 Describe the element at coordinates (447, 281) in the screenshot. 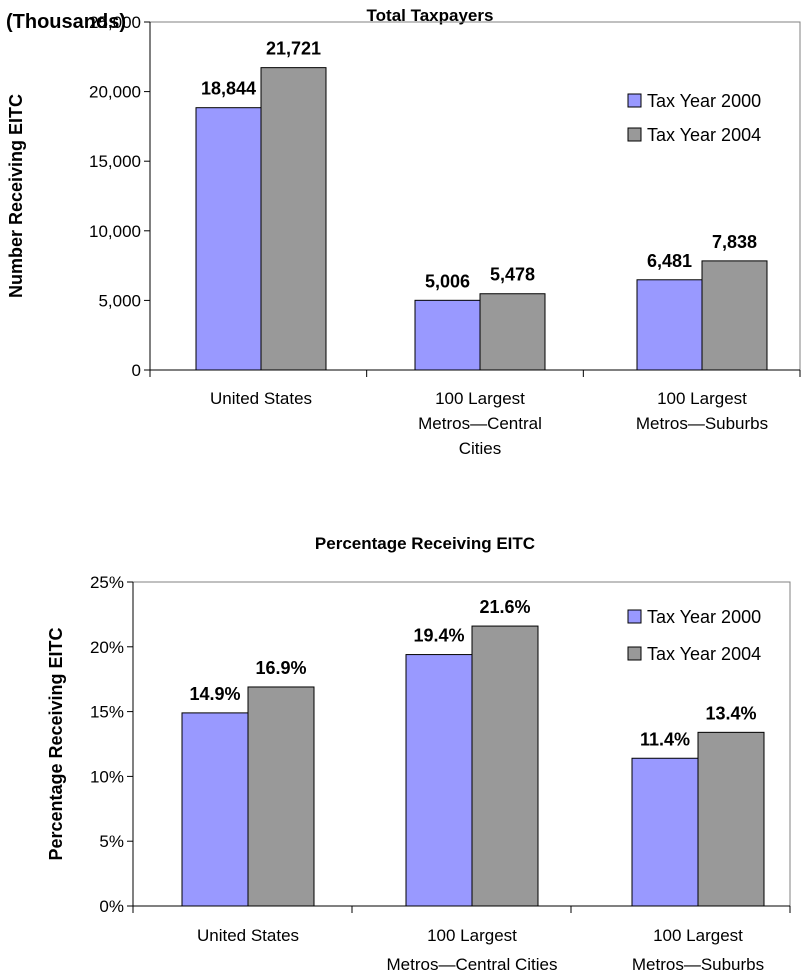

I see `data-label: 5,006` at that location.